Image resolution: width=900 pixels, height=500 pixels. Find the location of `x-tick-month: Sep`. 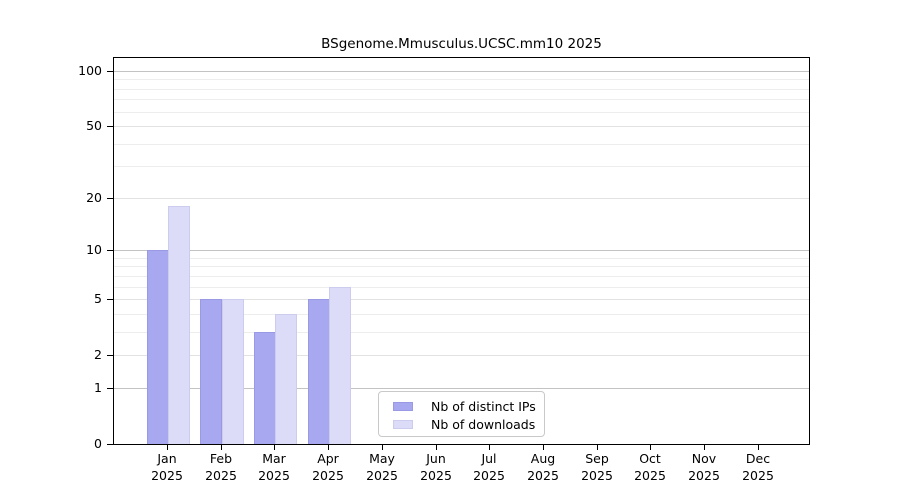

x-tick-month: Sep is located at coordinates (597, 458).